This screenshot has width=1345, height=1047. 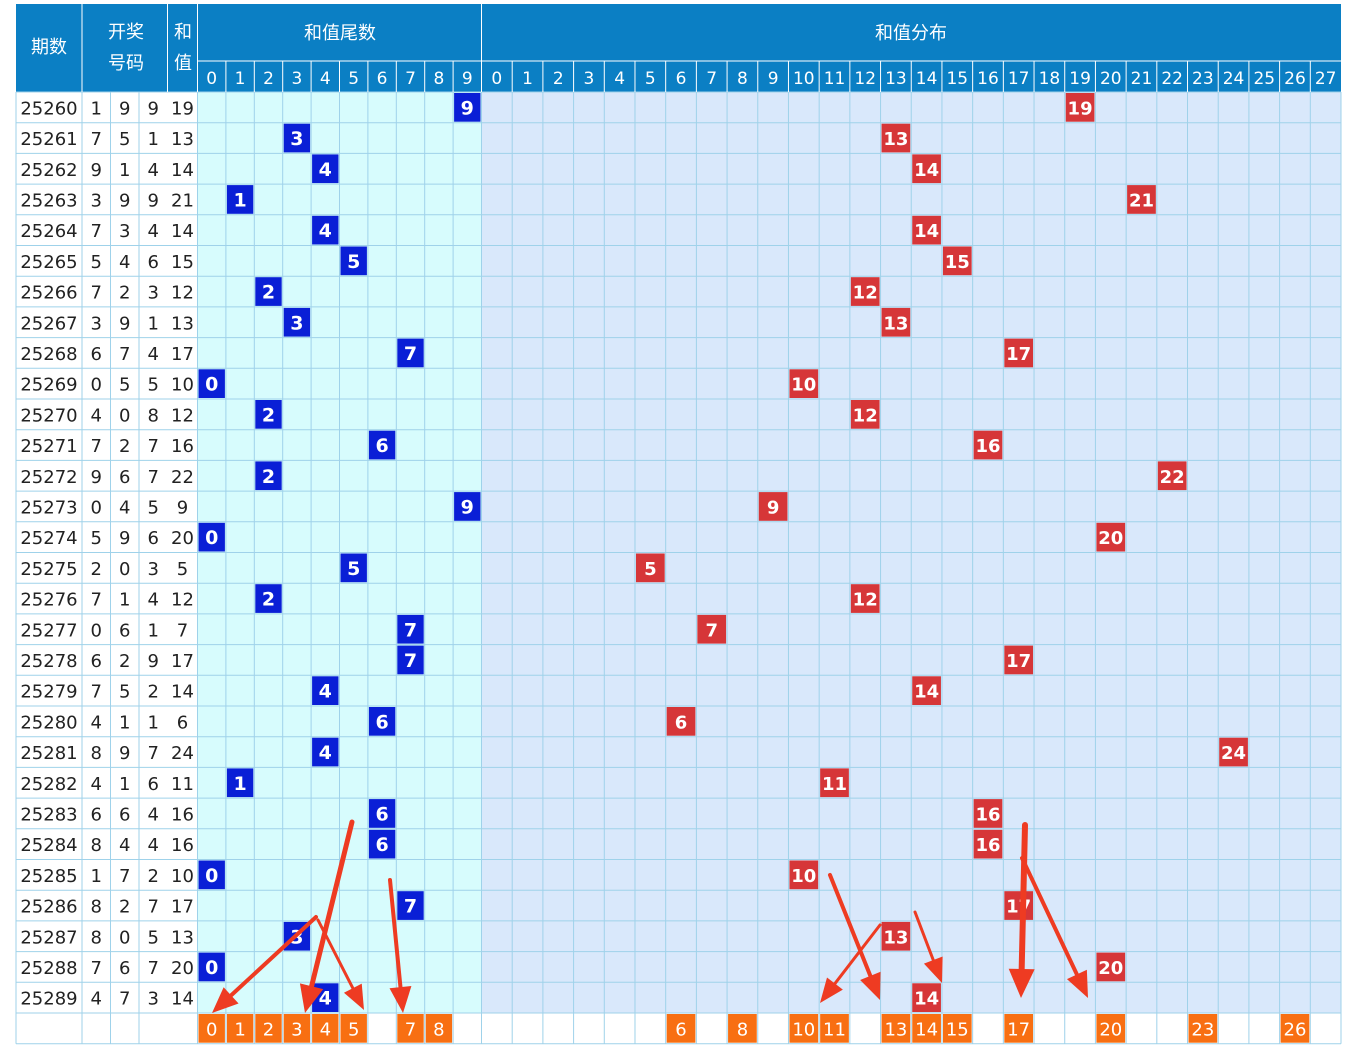 What do you see at coordinates (107, 937) in the screenshot?
I see `table-row: 25287 8 0 5 13` at bounding box center [107, 937].